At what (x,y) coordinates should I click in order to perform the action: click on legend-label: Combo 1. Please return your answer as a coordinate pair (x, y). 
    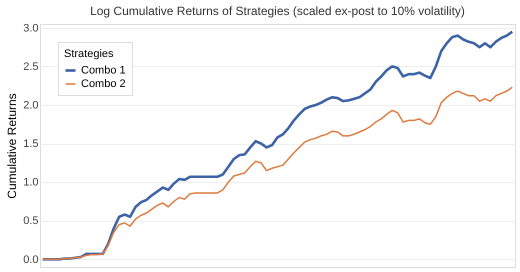
    Looking at the image, I should click on (103, 70).